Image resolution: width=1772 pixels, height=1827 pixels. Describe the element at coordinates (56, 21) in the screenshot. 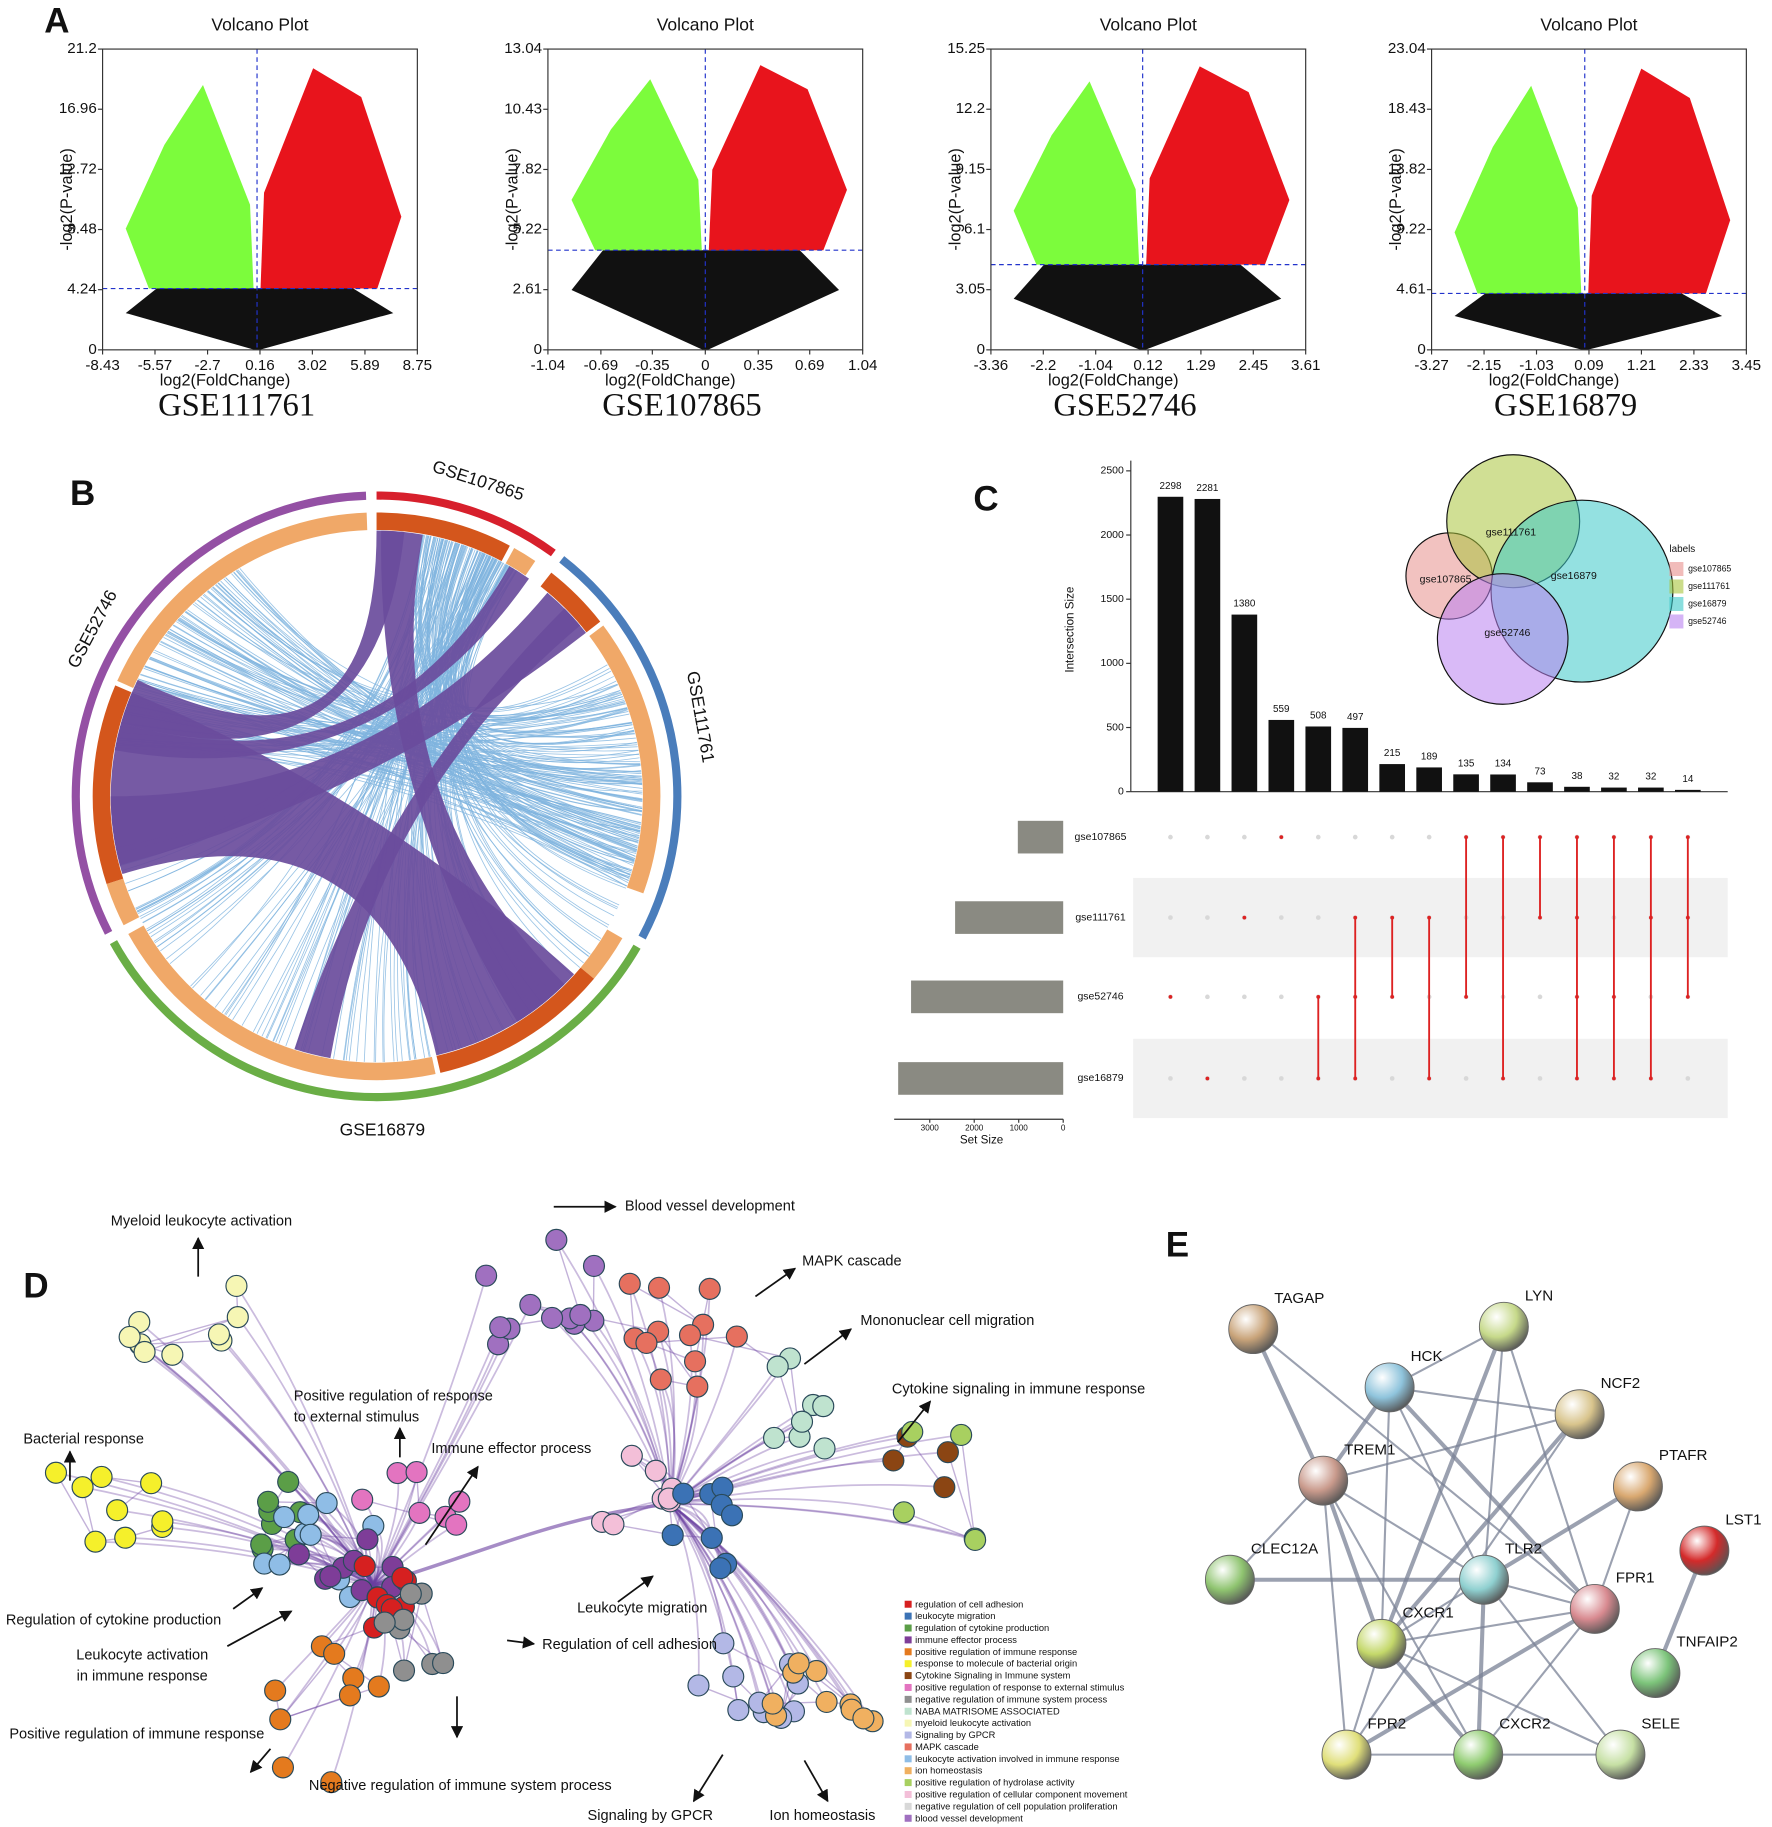

I see `panel-label: A` at that location.